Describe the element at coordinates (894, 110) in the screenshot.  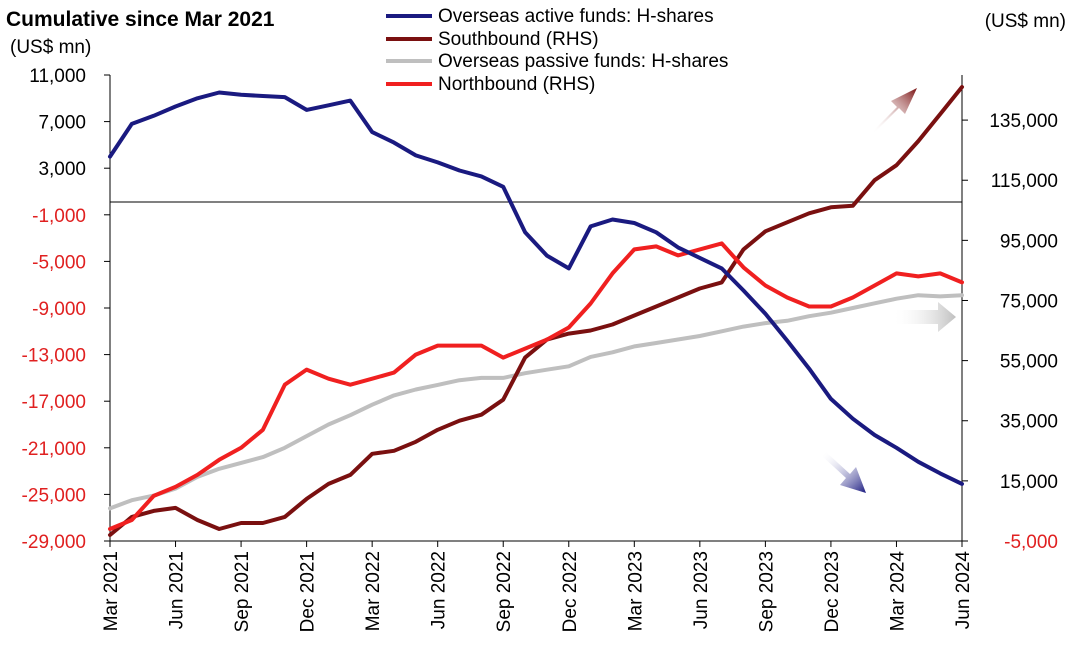
I see `southbound-trend-arrow` at that location.